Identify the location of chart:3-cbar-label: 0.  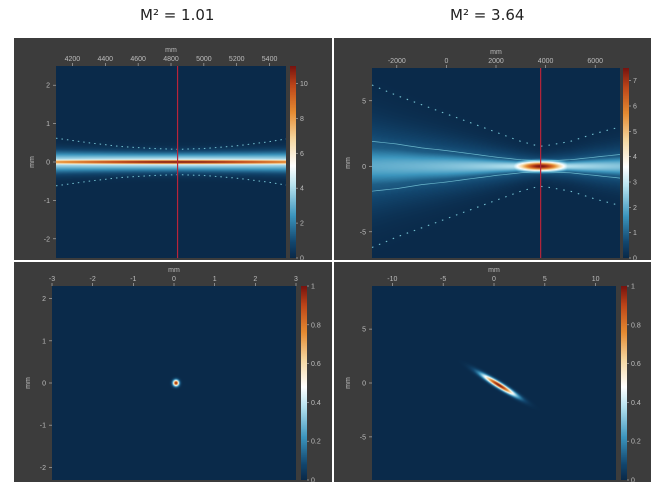
(633, 480).